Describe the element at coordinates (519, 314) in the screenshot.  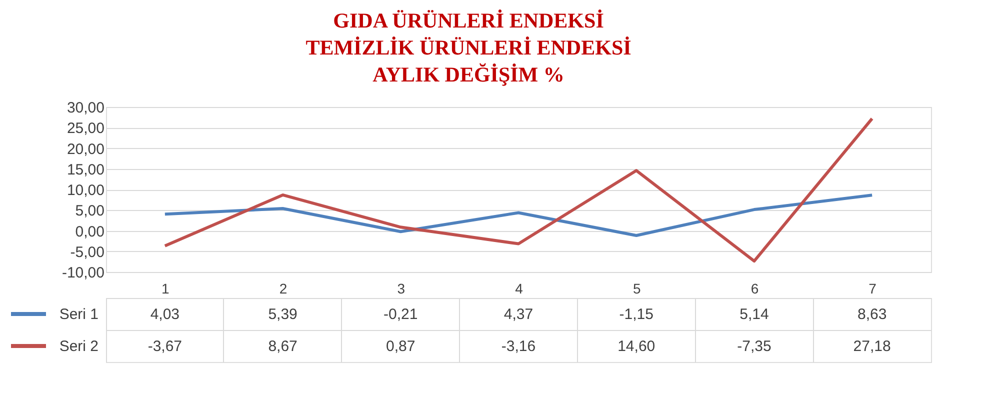
I see `data-label: 4,37` at that location.